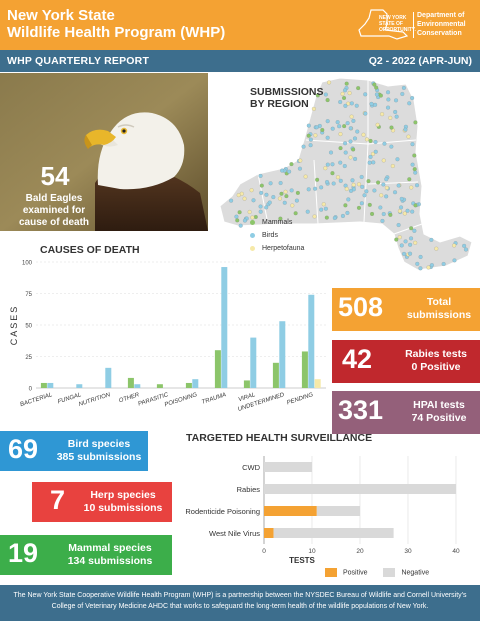 This screenshot has height=621, width=480. Describe the element at coordinates (275, 375) in the screenshot. I see `bar-mammals-undetermined` at that location.